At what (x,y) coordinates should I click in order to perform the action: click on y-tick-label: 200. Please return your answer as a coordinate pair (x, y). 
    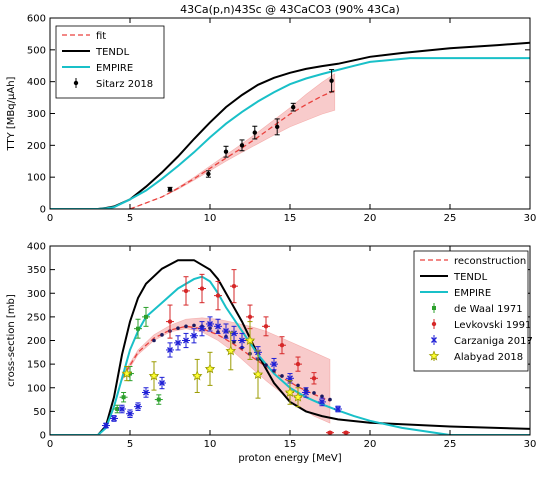
    Looking at the image, I should click on (36, 341).